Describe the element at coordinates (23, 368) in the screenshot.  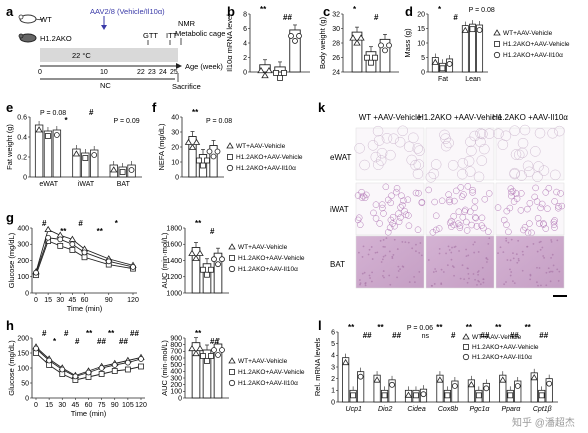
I see `chart-h-left-ytick-label-2: 100` at that location.